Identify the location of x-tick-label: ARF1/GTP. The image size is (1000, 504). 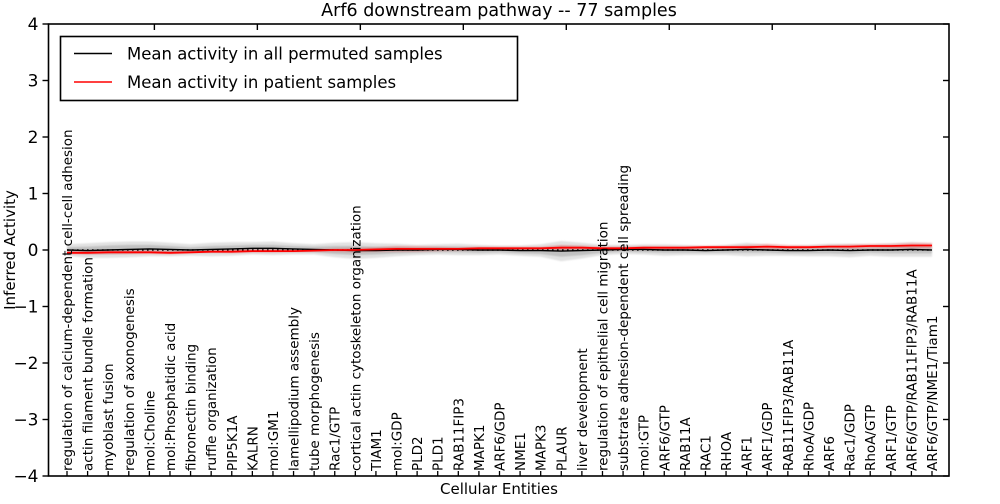
(892, 438).